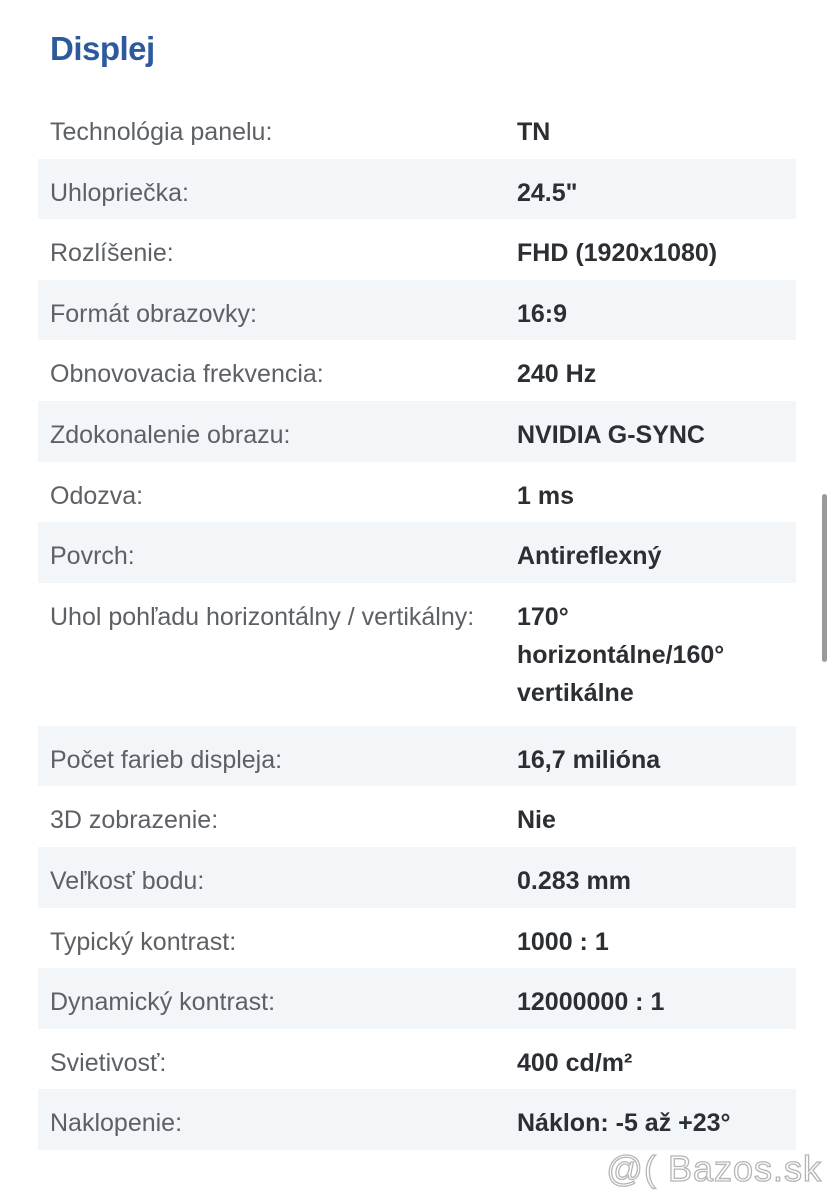 This screenshot has height=1200, width=834. I want to click on spec-value: 1 ms, so click(545, 495).